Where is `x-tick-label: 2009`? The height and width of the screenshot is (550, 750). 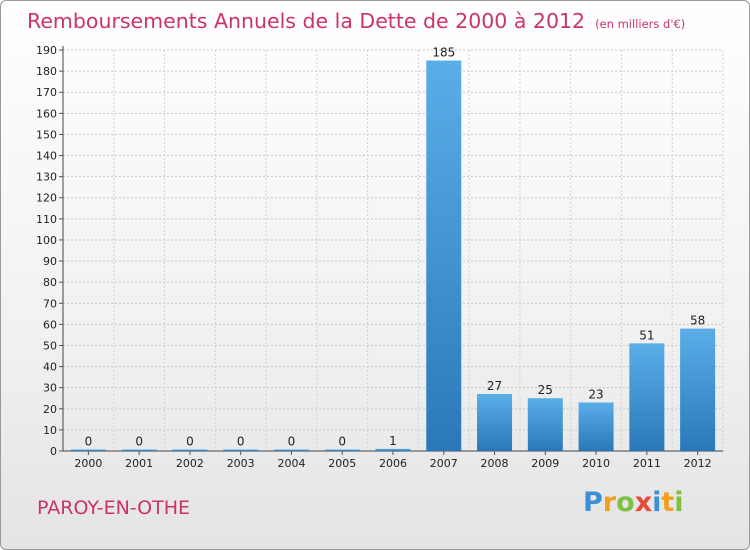
x-tick-label: 2009 is located at coordinates (545, 463).